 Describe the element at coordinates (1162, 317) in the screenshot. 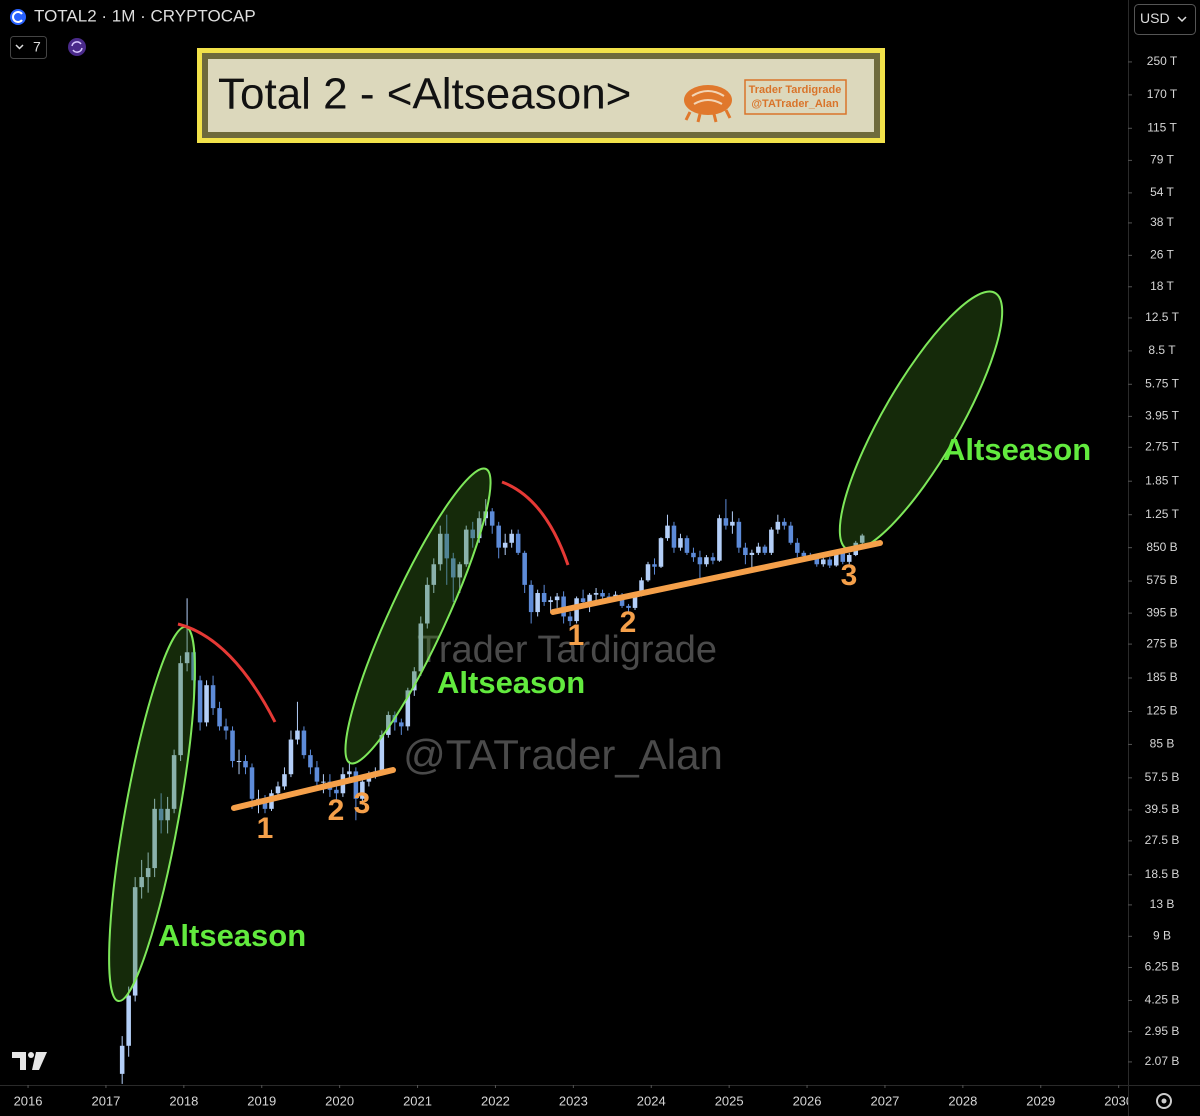

I see `y-tick-label: 12.5 T` at that location.